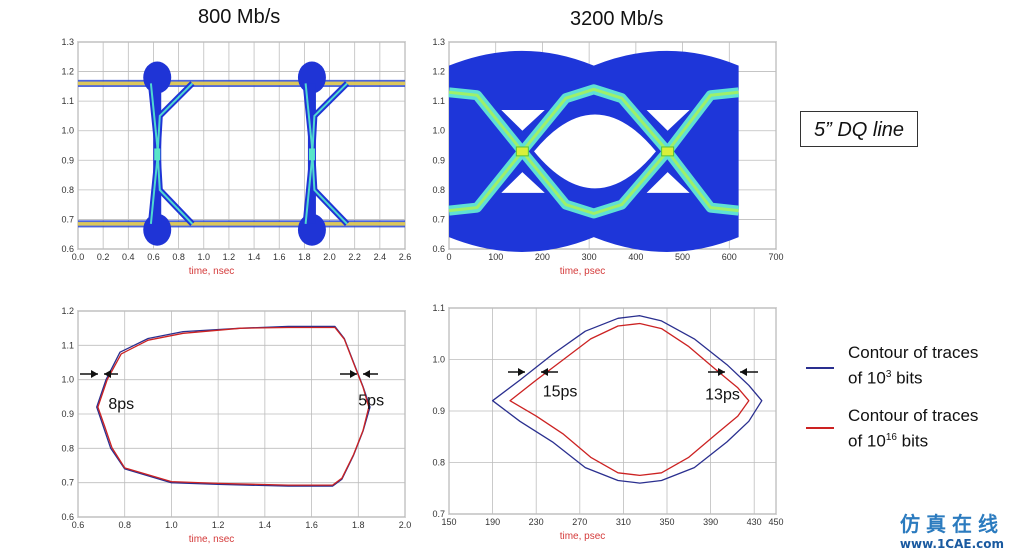 The image size is (1010, 553). What do you see at coordinates (775, 522) in the screenshot?
I see `contour-3200-xtick-label: 450` at bounding box center [775, 522].